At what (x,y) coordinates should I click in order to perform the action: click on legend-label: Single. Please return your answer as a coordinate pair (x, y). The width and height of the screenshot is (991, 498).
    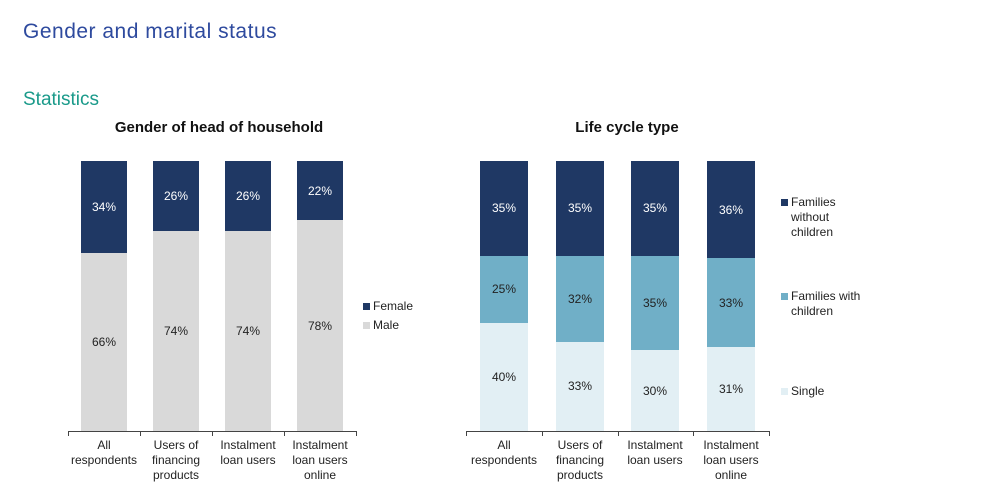
    Looking at the image, I should click on (808, 391).